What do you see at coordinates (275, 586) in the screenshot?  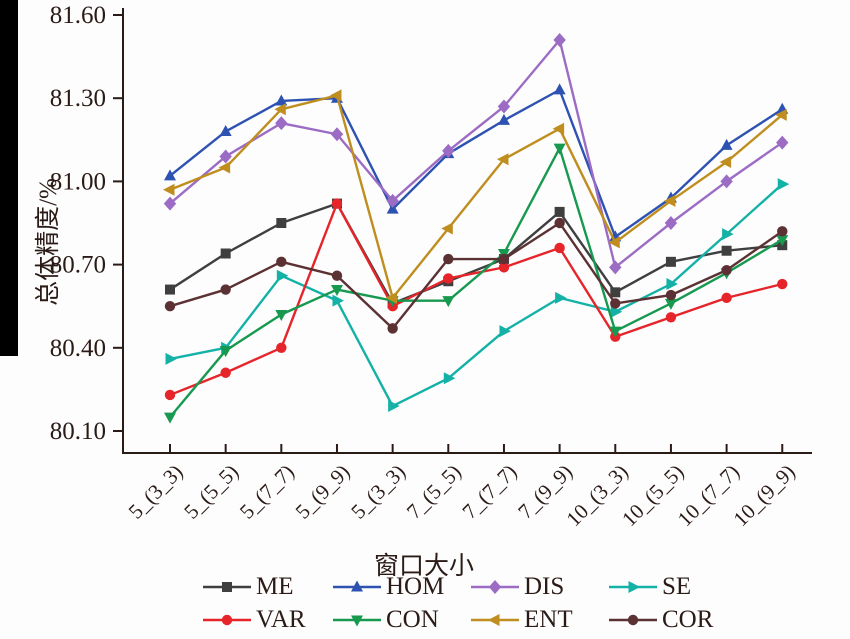 I see `legend-label: ME` at bounding box center [275, 586].